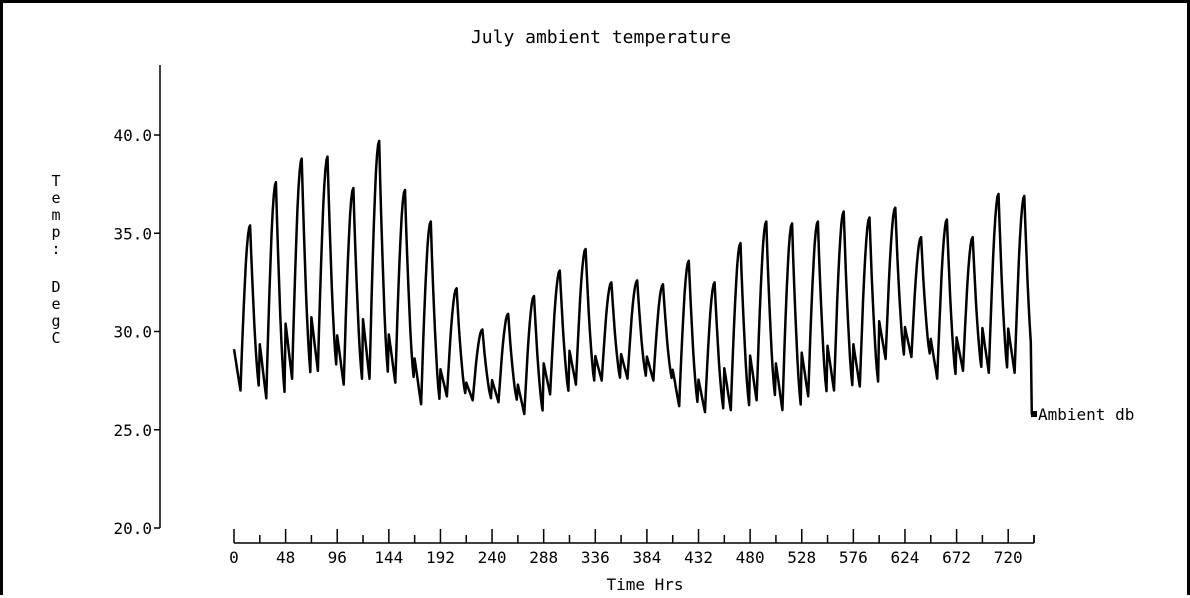 The image size is (1190, 598). What do you see at coordinates (905, 557) in the screenshot?
I see `x-tick-label: 624` at bounding box center [905, 557].